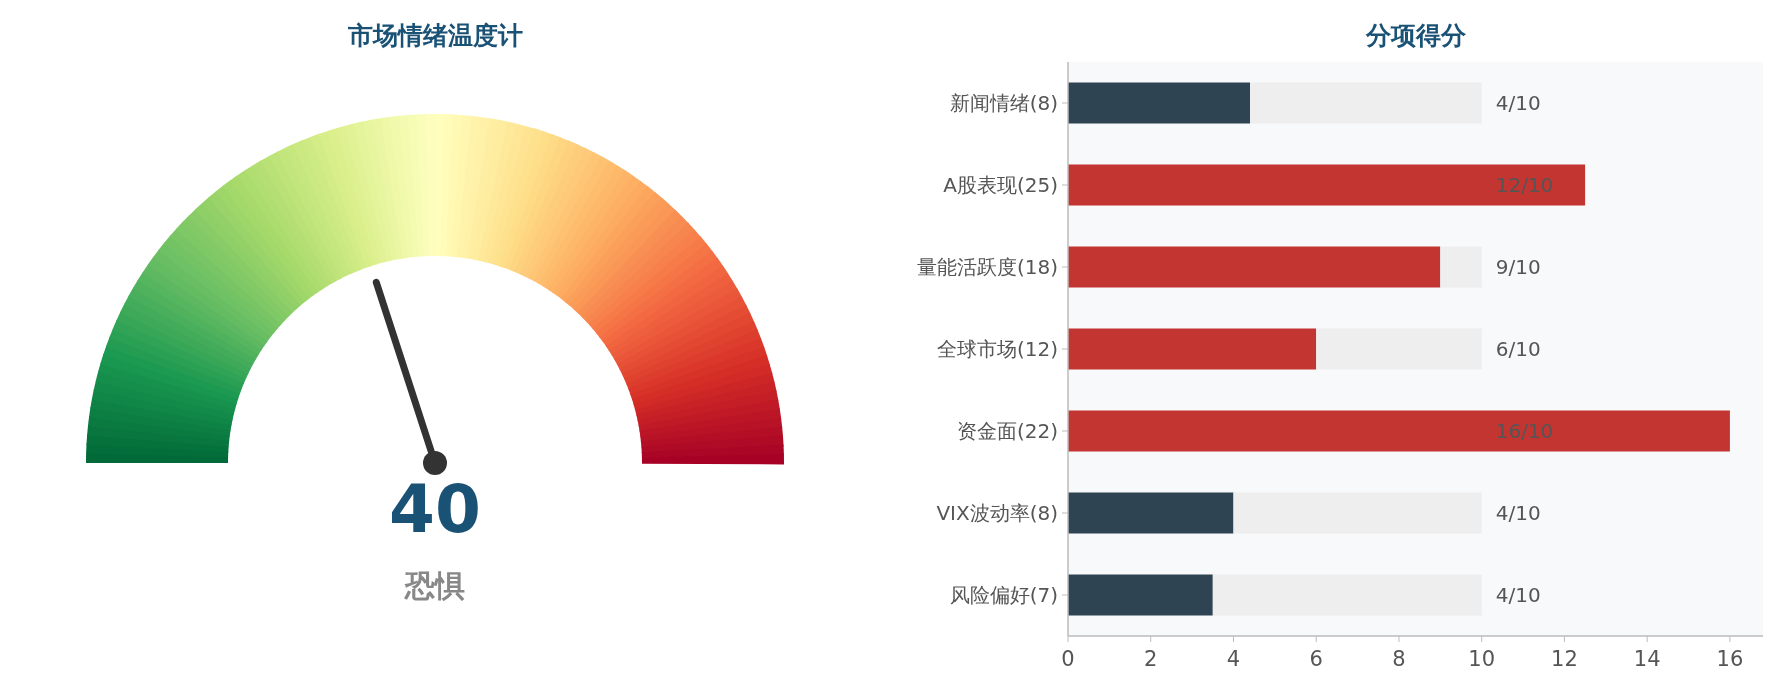 This screenshot has height=700, width=1781. What do you see at coordinates (1003, 595) in the screenshot?
I see `y-tick-label: 风险偏好(7)` at bounding box center [1003, 595].